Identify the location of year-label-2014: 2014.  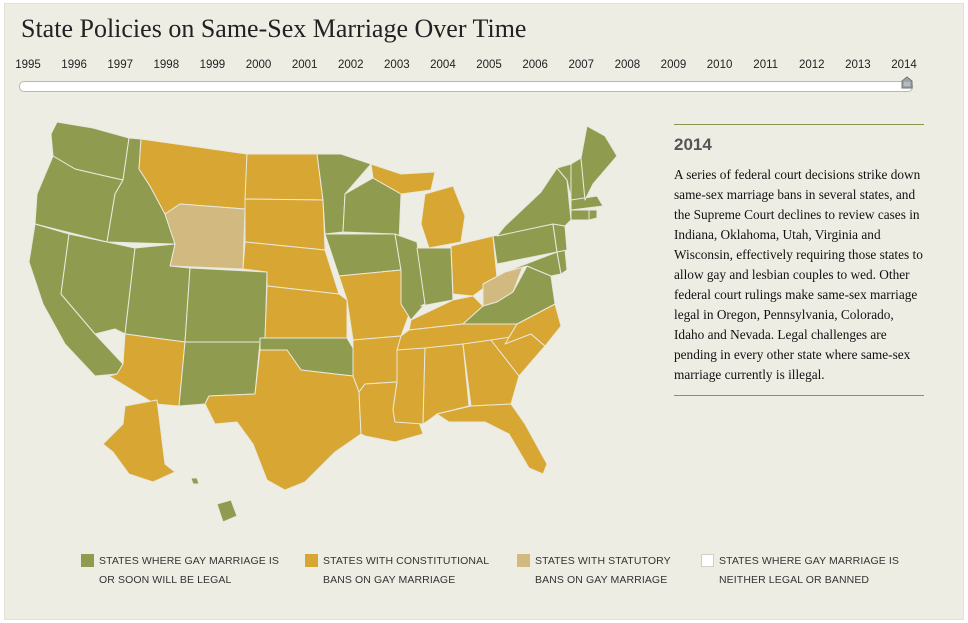
(904, 65).